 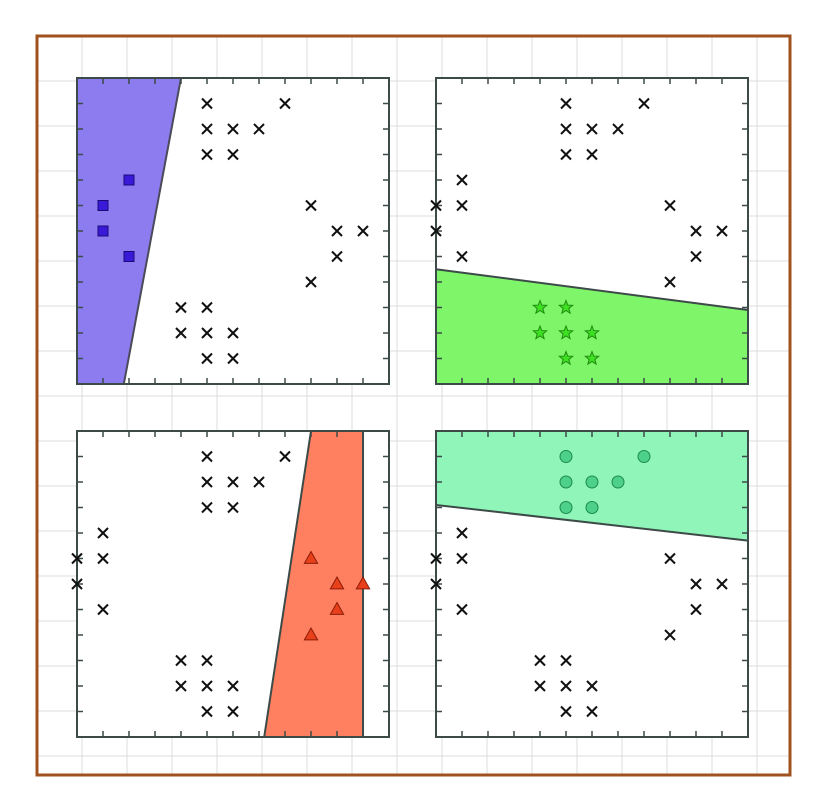 What do you see at coordinates (589, 231) in the screenshot?
I see `panel-top-right` at bounding box center [589, 231].